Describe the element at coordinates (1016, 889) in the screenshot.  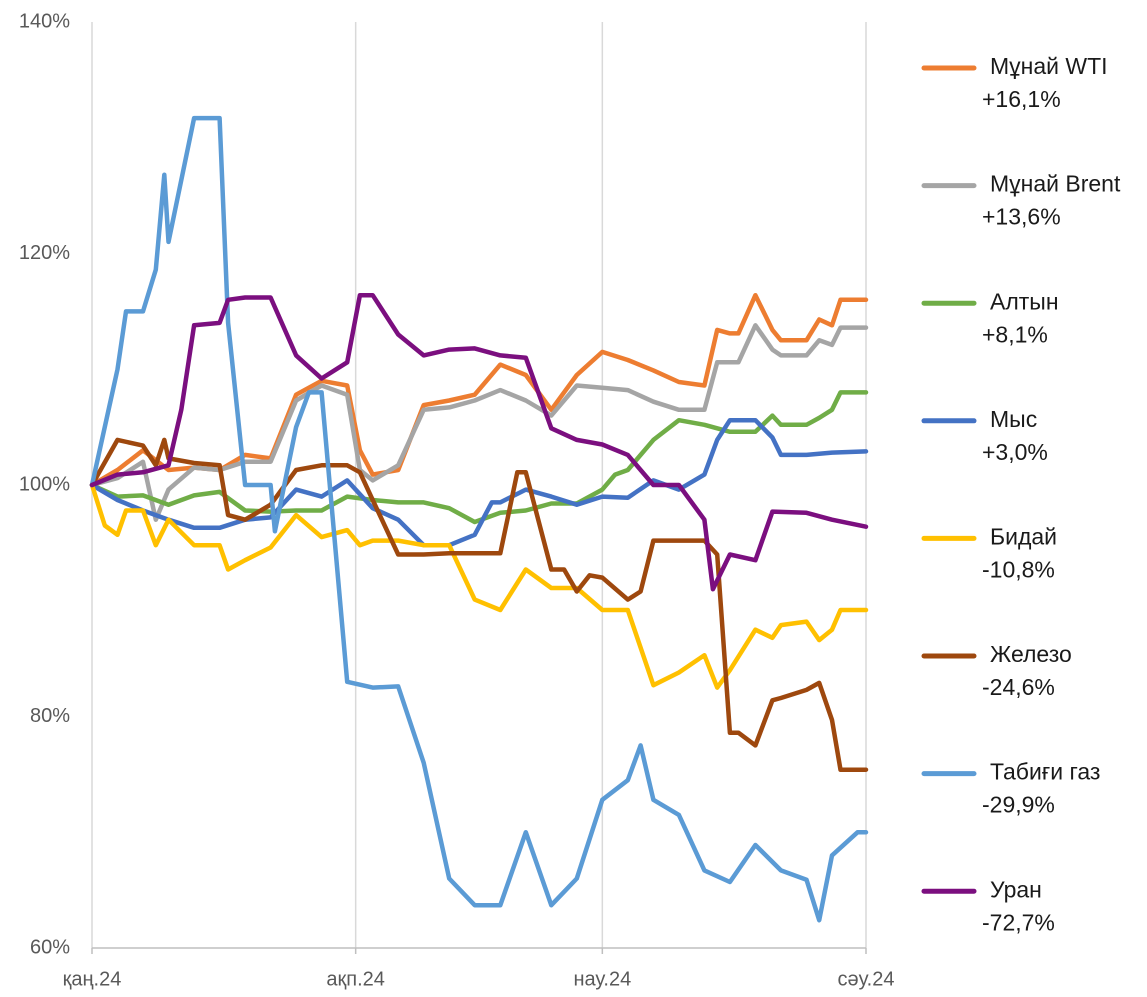
I see `legend-label: Уран` at that location.